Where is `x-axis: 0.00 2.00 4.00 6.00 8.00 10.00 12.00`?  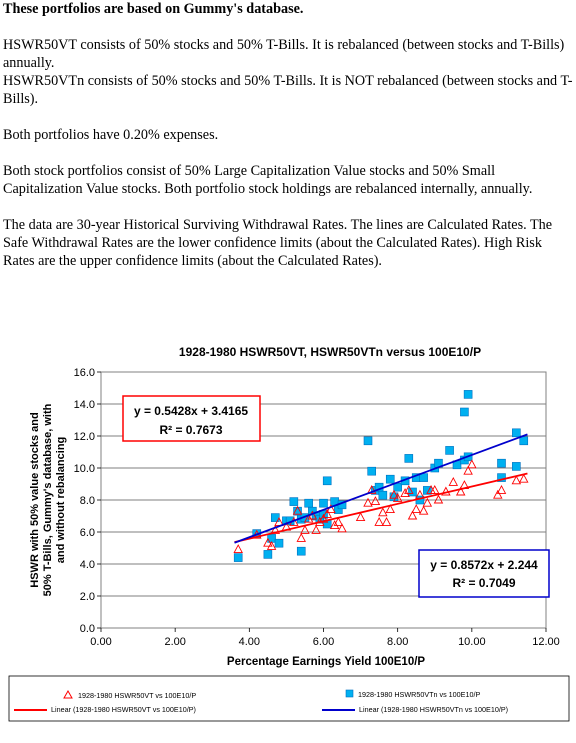 x-axis: 0.00 2.00 4.00 6.00 8.00 10.00 12.00 is located at coordinates (325, 638).